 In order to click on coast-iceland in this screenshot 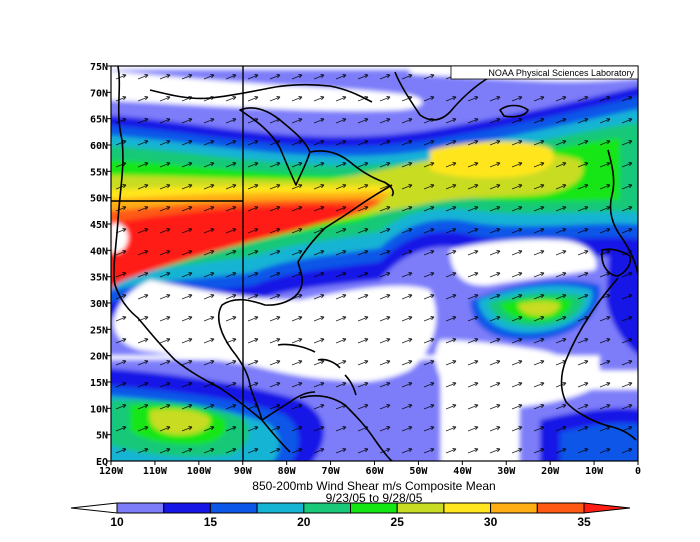, I will do `click(514, 111)`.